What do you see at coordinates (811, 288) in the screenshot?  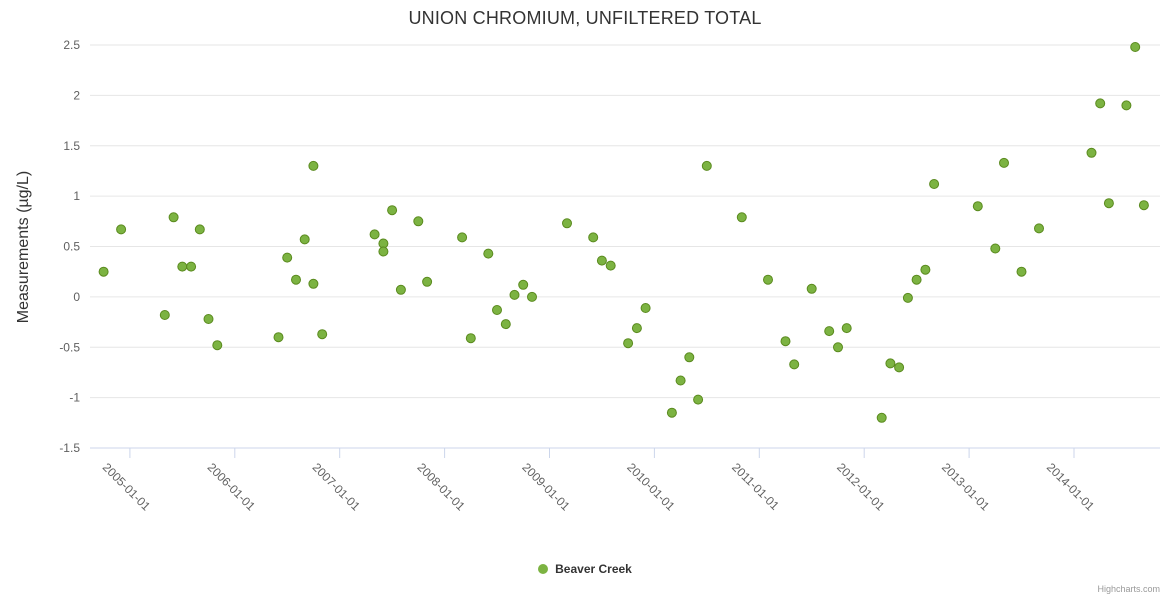 I see `data-point: Beaver Creek: 2011-07, 0.08` at bounding box center [811, 288].